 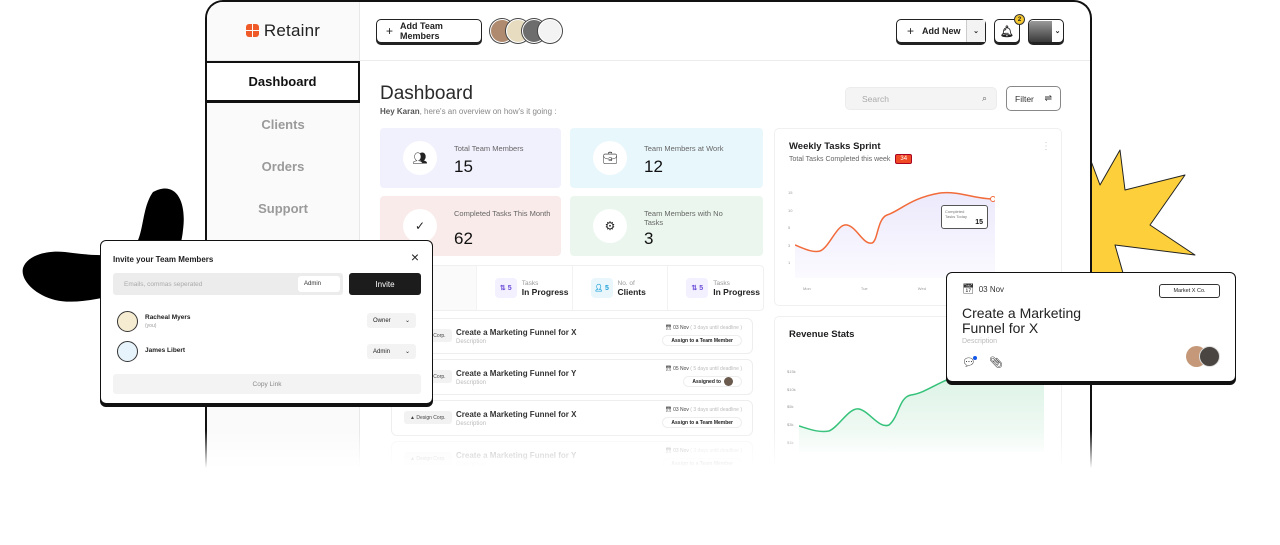 What do you see at coordinates (822, 334) in the screenshot?
I see `revenue-title: Revenue Stats` at bounding box center [822, 334].